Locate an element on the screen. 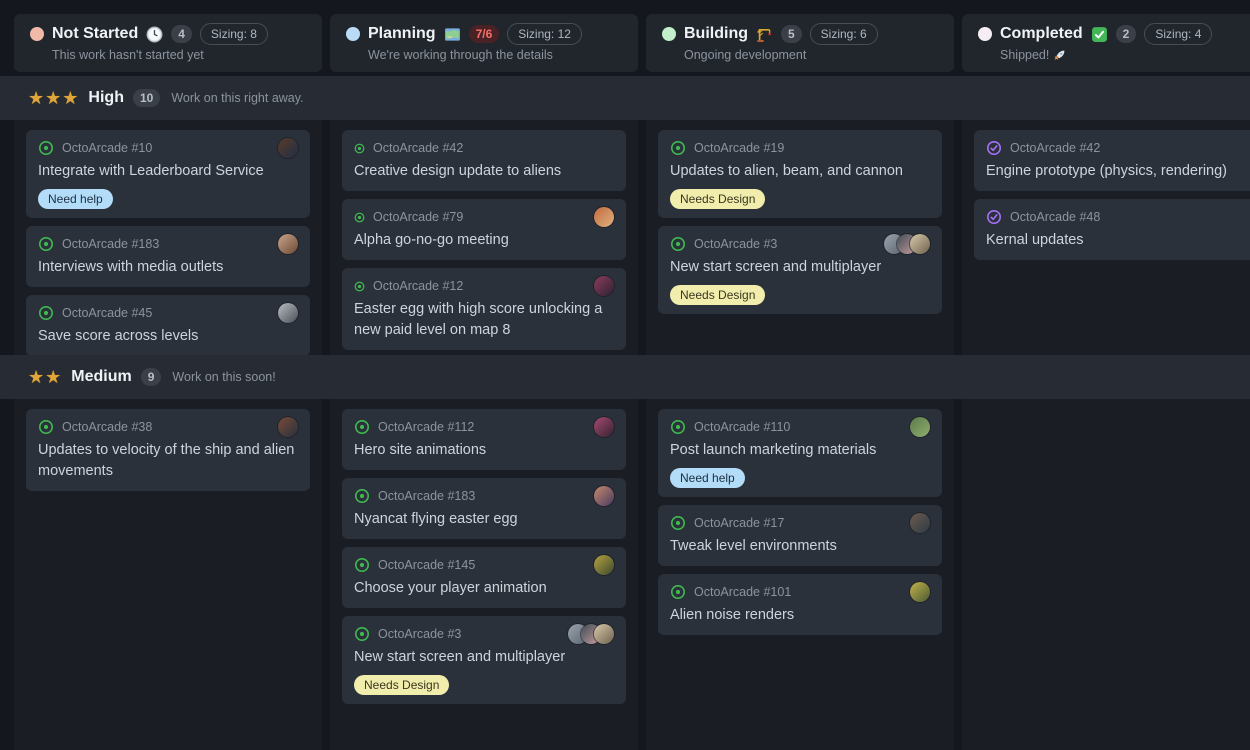 The image size is (1250, 750). issue-card: OctoArcade #112 Hero site animations is located at coordinates (484, 439).